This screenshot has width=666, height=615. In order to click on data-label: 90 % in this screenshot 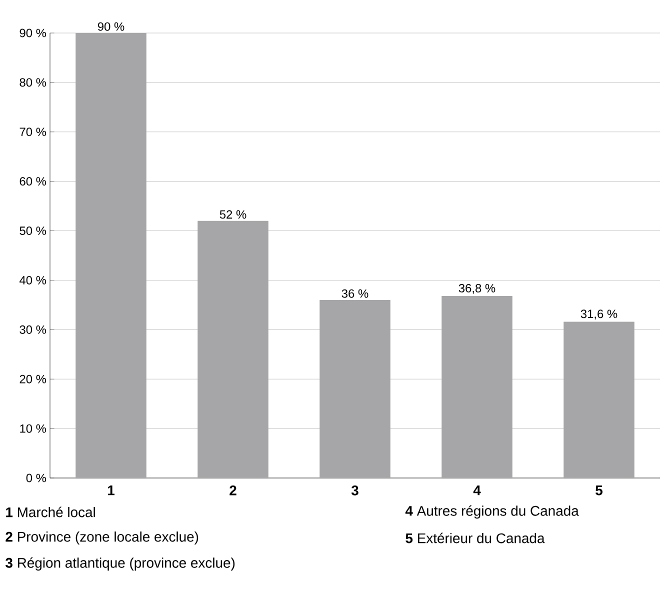, I will do `click(111, 26)`.